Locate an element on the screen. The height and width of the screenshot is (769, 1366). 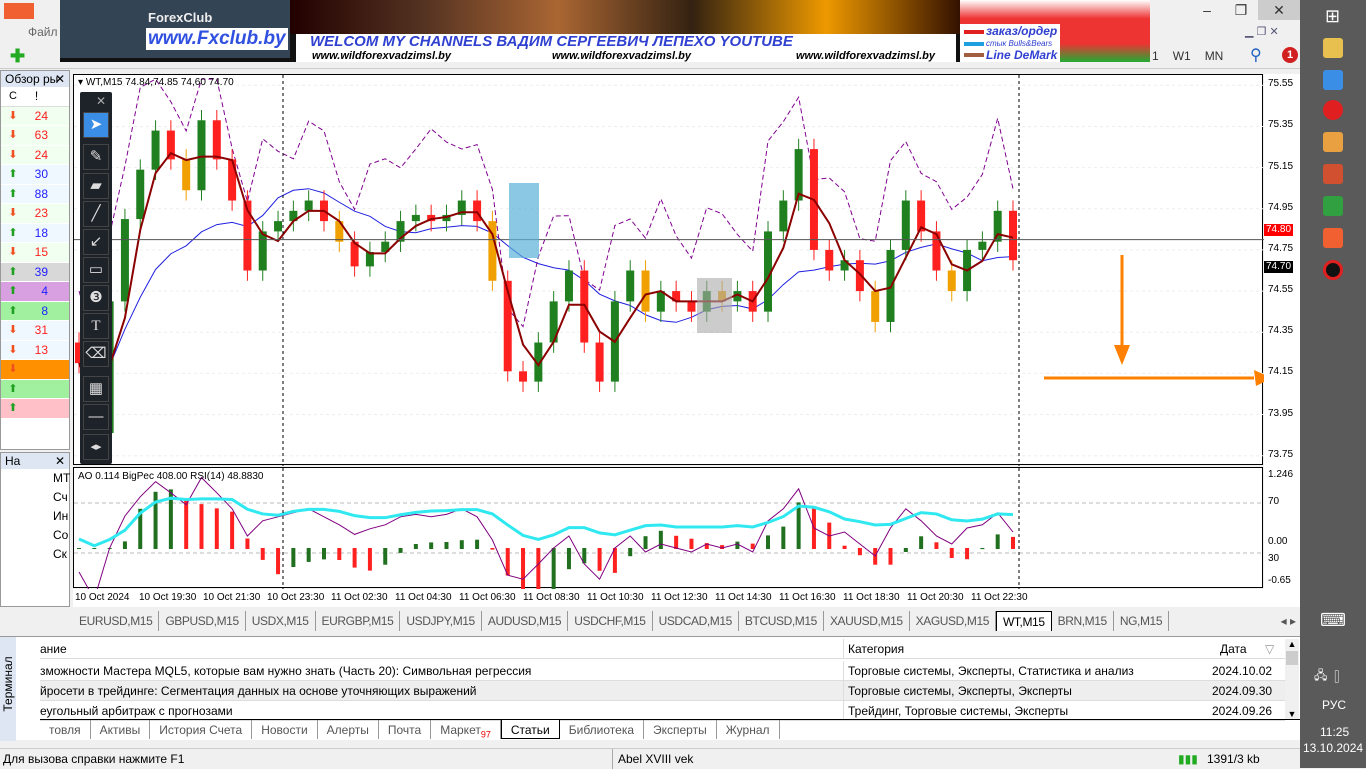
market-watch-row: ⬇ 23 is located at coordinates (35, 214).